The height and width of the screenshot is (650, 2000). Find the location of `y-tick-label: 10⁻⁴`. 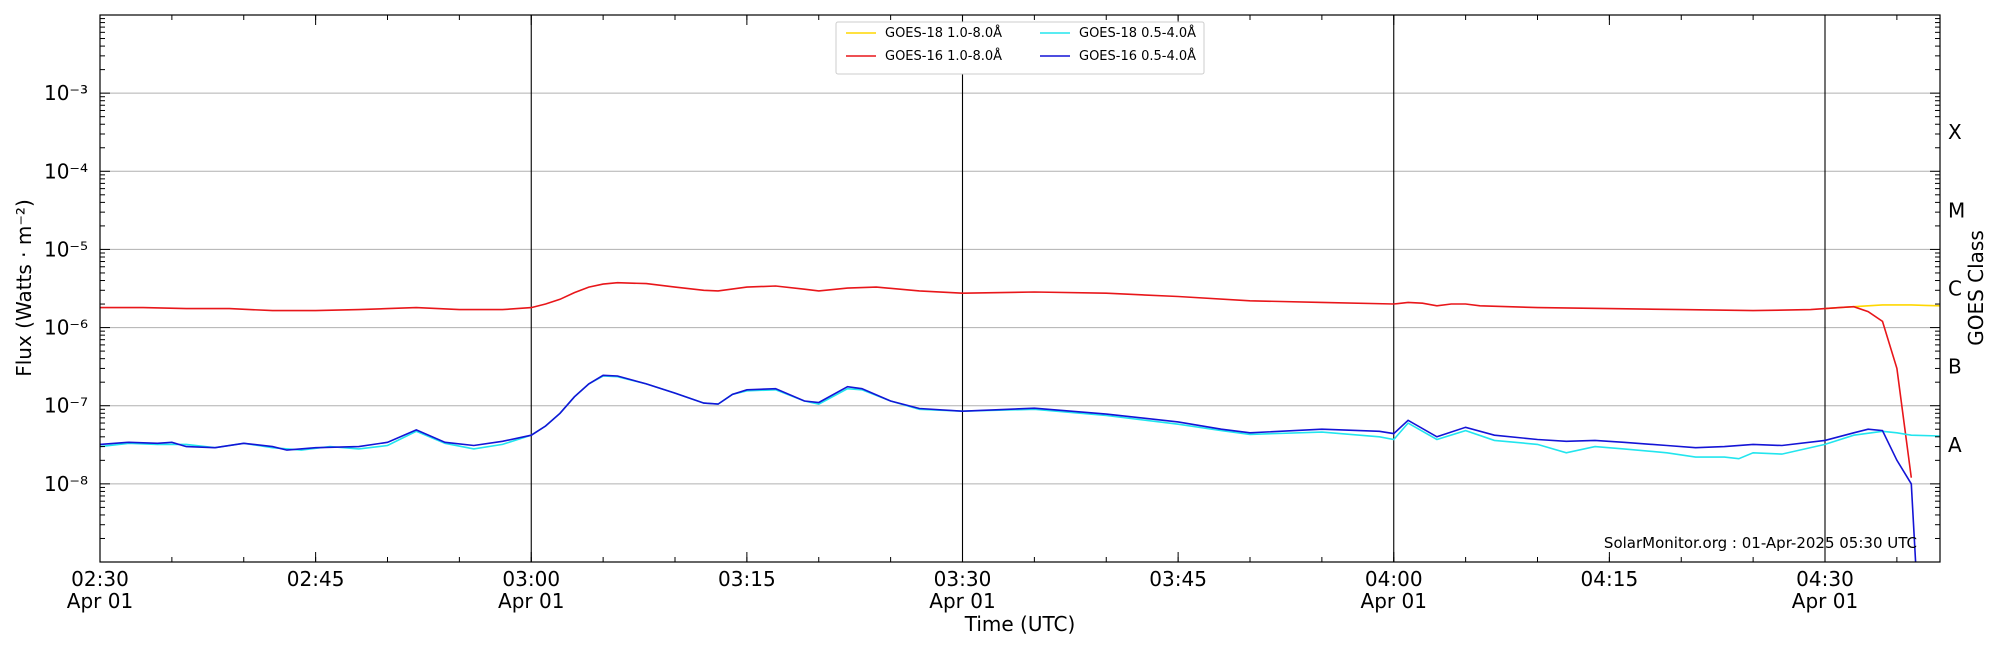

y-tick-label: 10⁻⁴ is located at coordinates (66, 171).